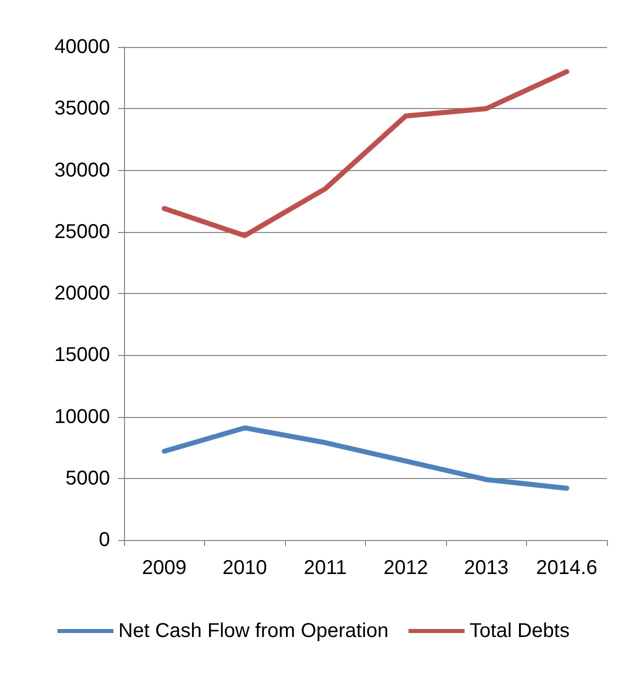 The image size is (627, 686). What do you see at coordinates (82, 417) in the screenshot?
I see `y-tick-label: 10000` at bounding box center [82, 417].